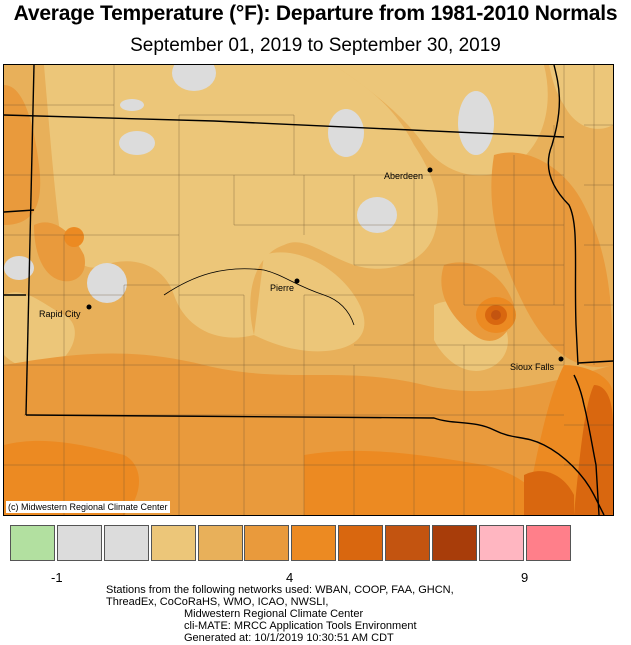  Describe the element at coordinates (297, 281) in the screenshot. I see `pierre-dot` at that location.